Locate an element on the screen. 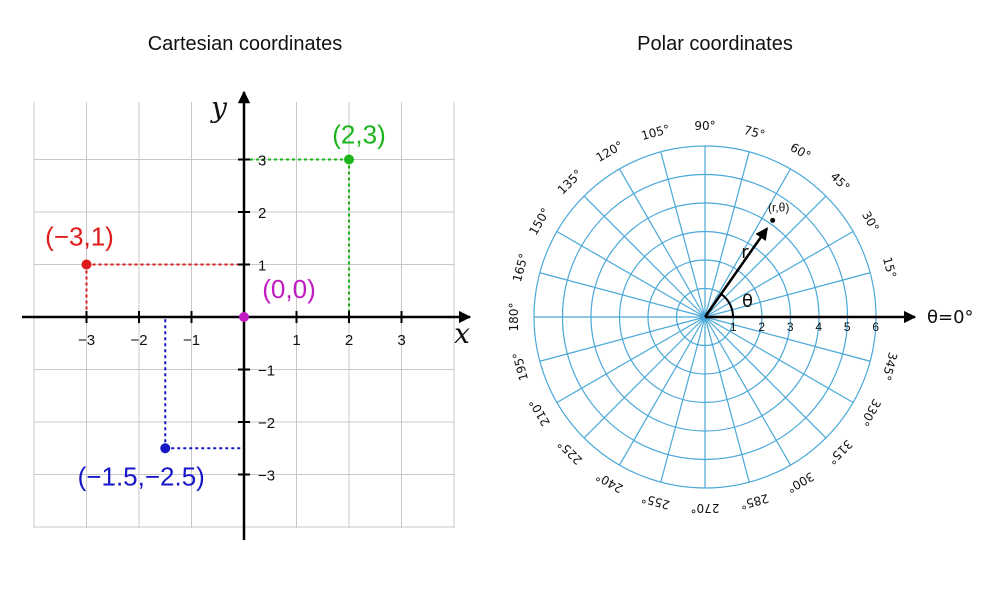 Image resolution: width=992 pixels, height=600 pixels. polar-angle-label: 315° is located at coordinates (840, 452).